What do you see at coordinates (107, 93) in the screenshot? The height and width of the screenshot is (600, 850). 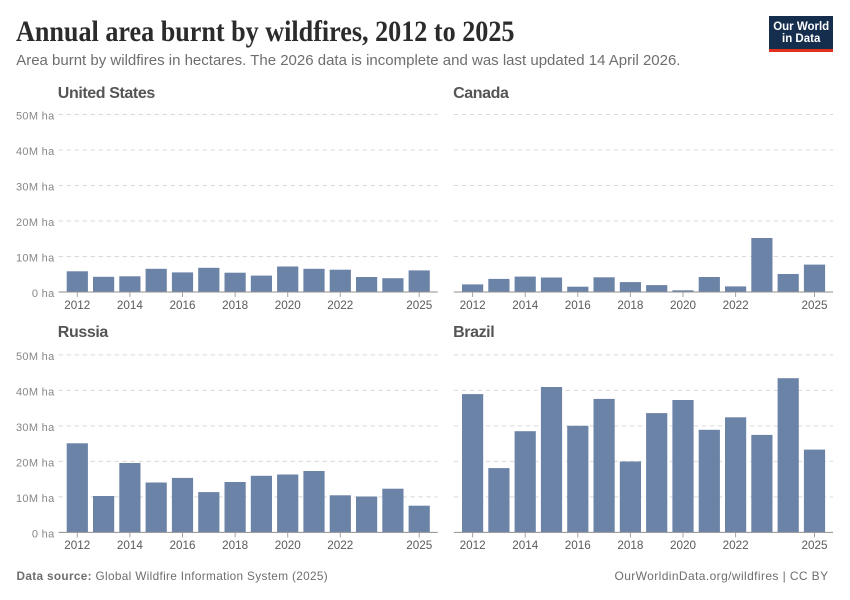 I see `svg-text: United States` at bounding box center [107, 93].